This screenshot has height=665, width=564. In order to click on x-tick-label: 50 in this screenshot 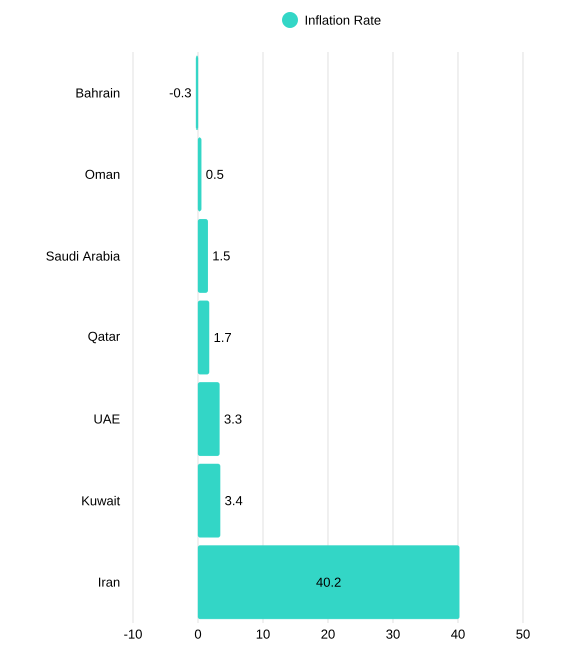, I will do `click(523, 634)`.